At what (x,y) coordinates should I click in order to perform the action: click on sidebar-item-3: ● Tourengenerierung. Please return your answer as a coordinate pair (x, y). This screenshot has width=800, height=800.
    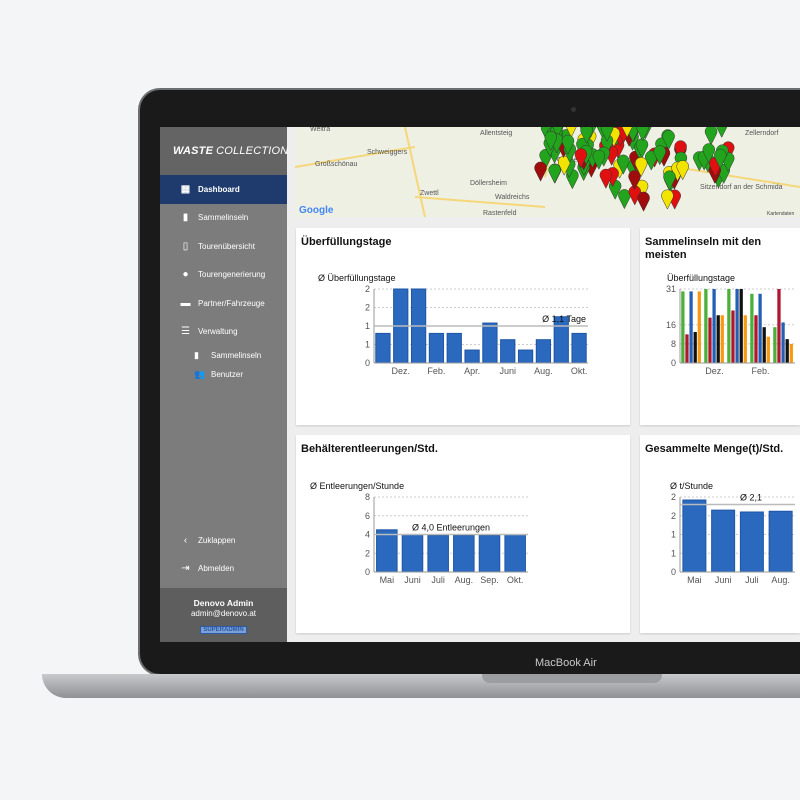
    Looking at the image, I should click on (223, 275).